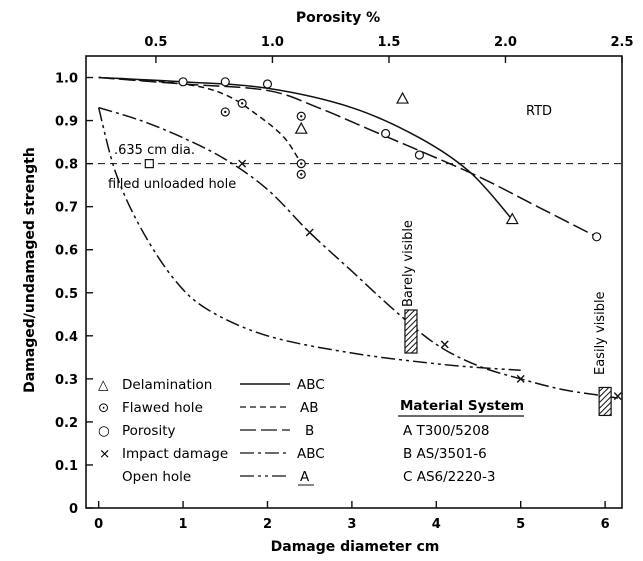 This screenshot has height=561, width=643. What do you see at coordinates (445, 454) in the screenshot?
I see `material-row-b: B AS/3501-6` at bounding box center [445, 454].